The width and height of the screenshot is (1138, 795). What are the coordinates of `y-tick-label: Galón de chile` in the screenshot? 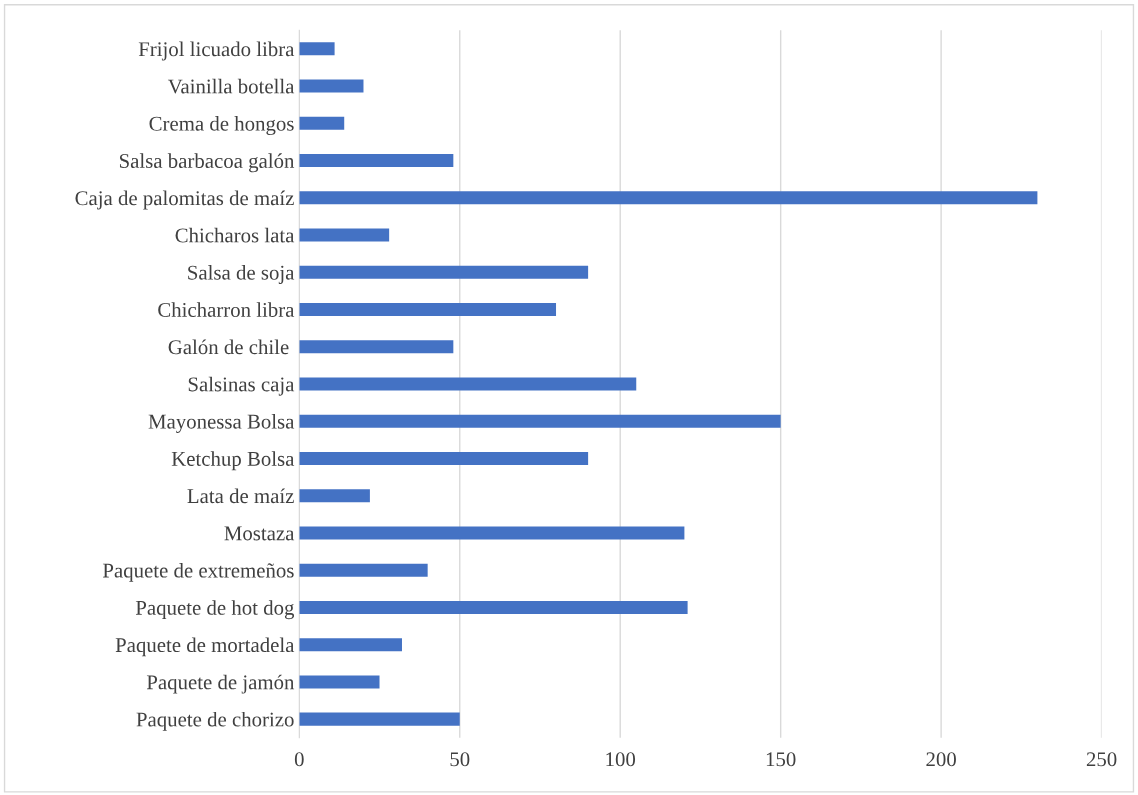 It's located at (228, 347).